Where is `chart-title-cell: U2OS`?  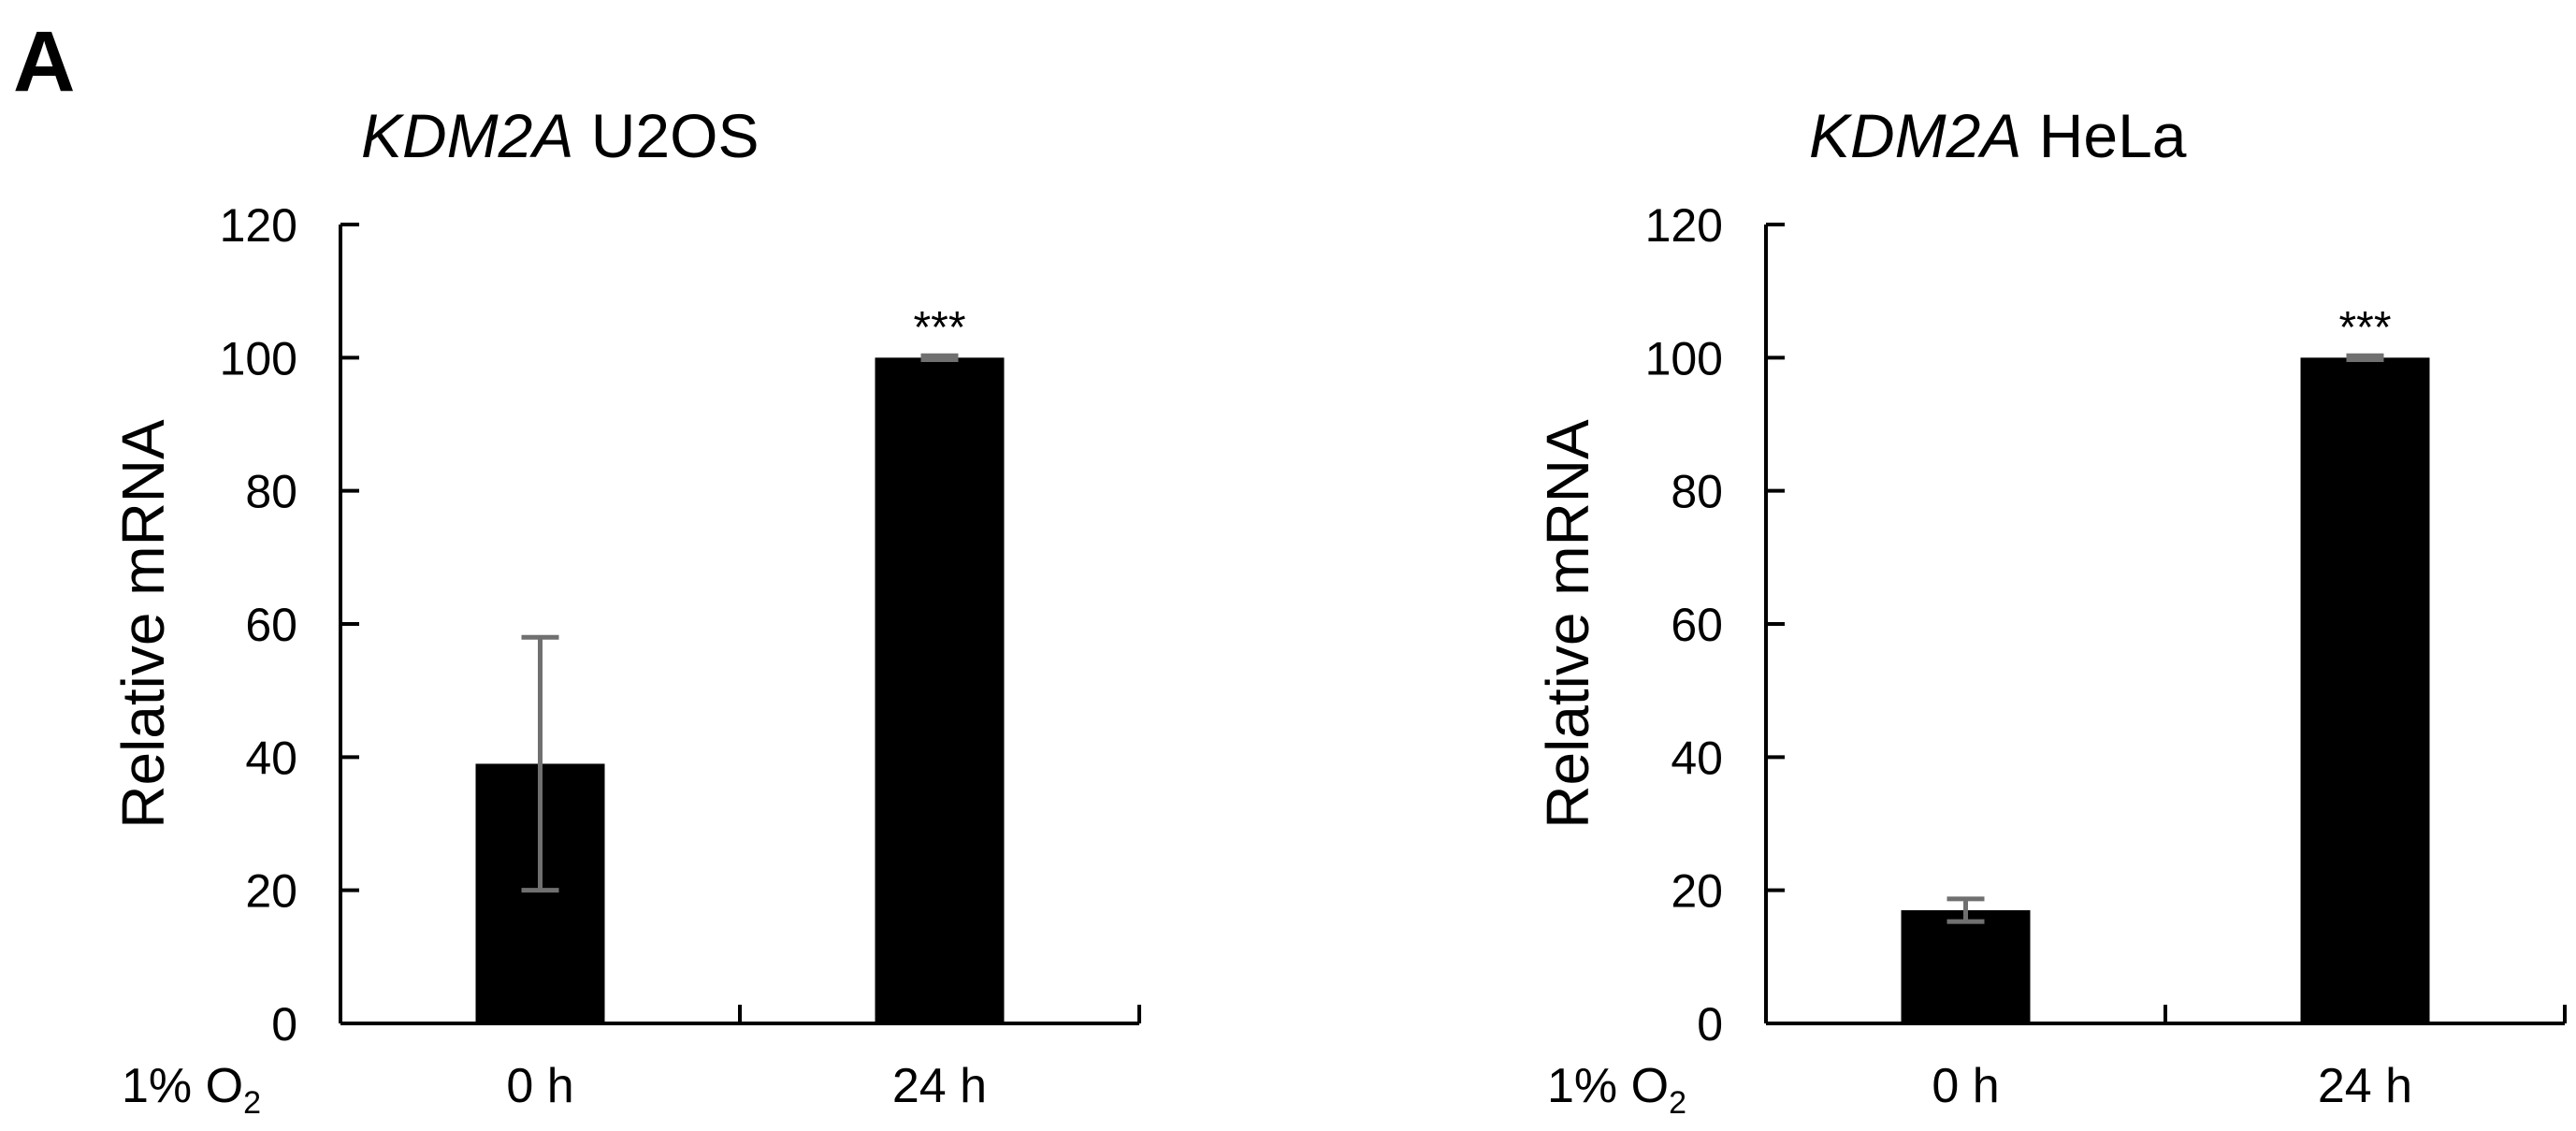 chart-title-cell: U2OS is located at coordinates (675, 135).